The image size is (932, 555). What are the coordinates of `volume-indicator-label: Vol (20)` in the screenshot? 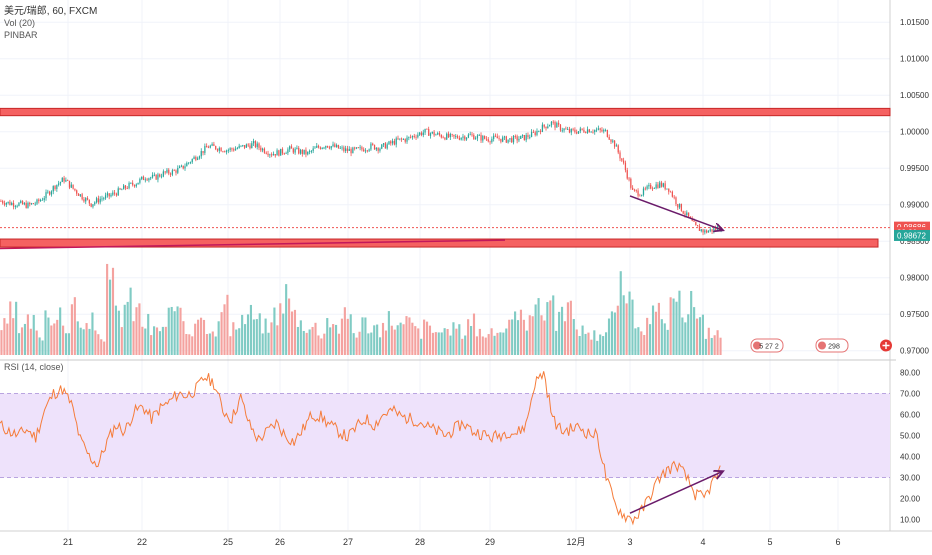 It's located at (19, 23).